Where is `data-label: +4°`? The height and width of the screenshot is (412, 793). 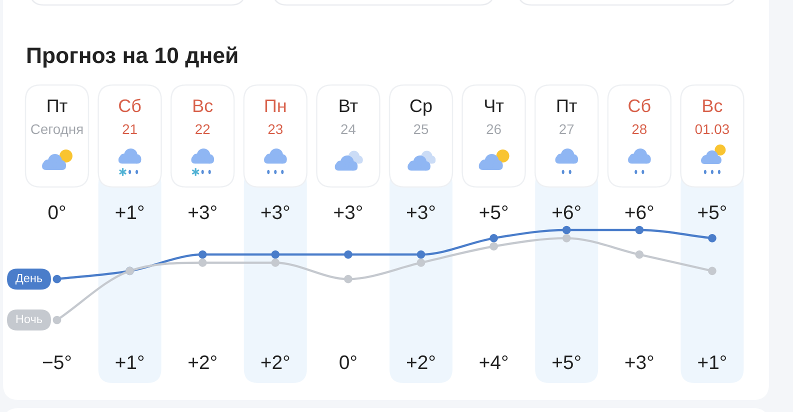 data-label: +4° is located at coordinates (494, 362).